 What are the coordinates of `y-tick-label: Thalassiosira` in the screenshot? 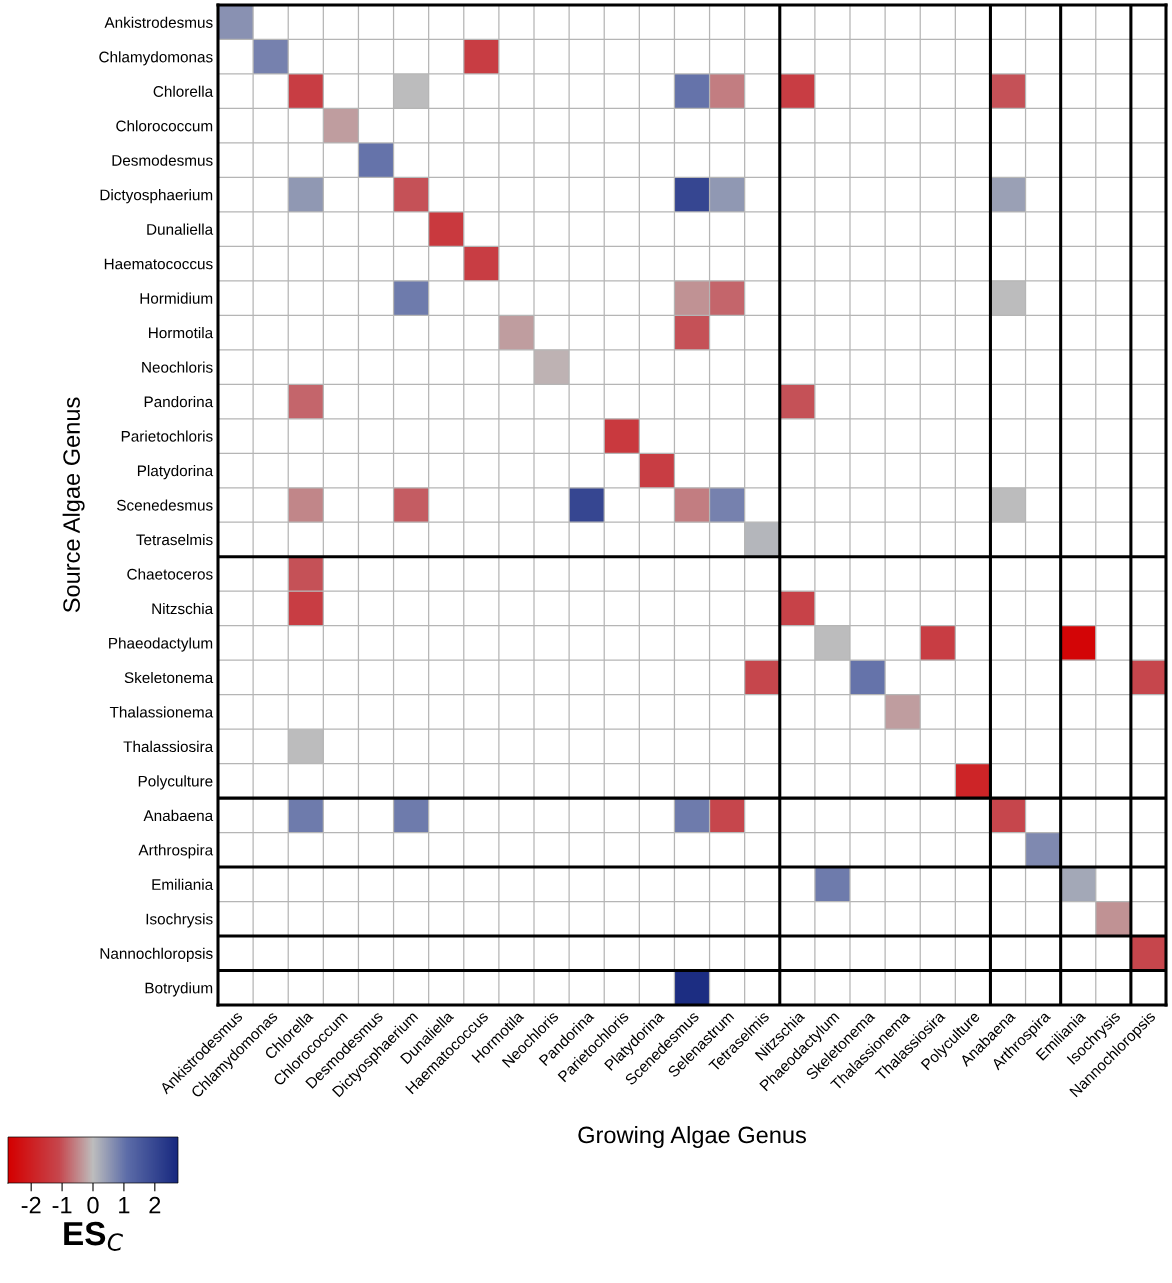 It's located at (168, 746).